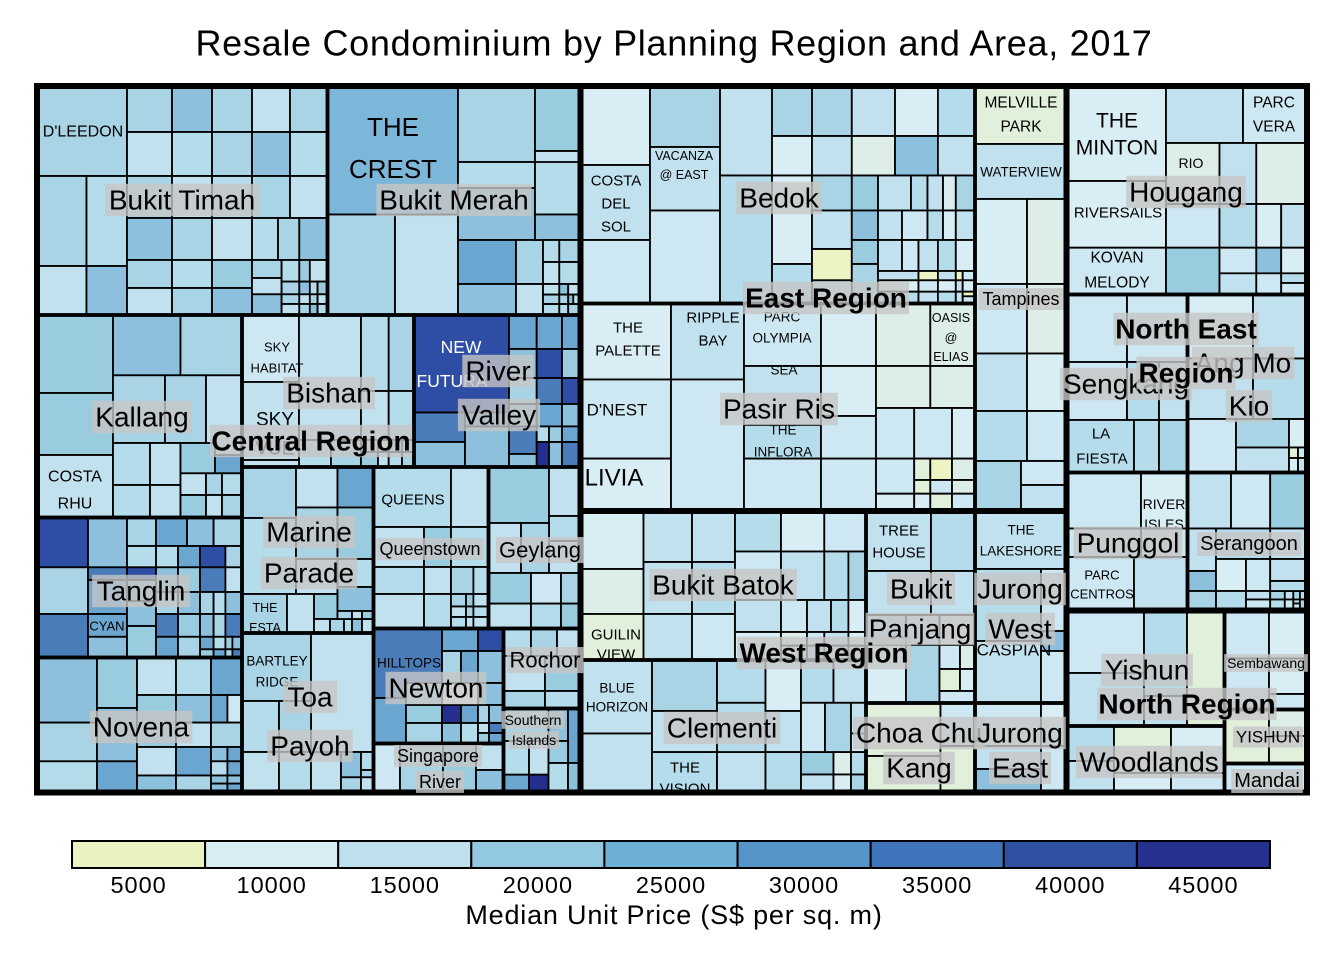 The height and width of the screenshot is (965, 1344). Describe the element at coordinates (1186, 329) in the screenshot. I see `svg-text: North East` at that location.